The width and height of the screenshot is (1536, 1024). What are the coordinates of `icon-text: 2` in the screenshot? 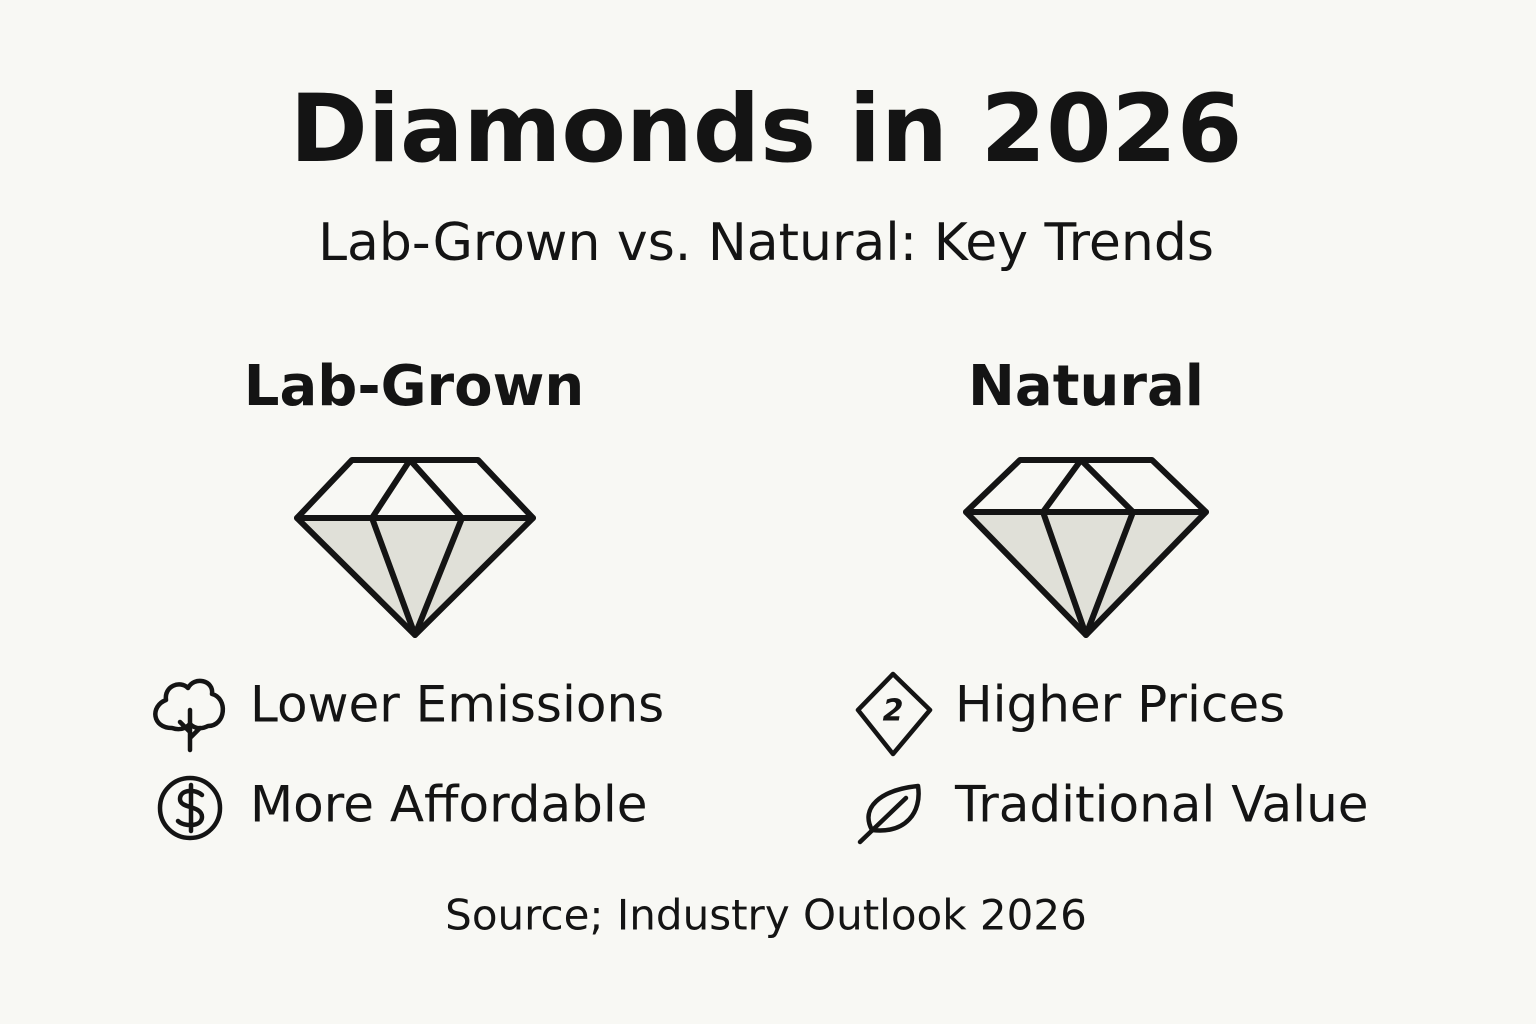 It's located at (893, 711).